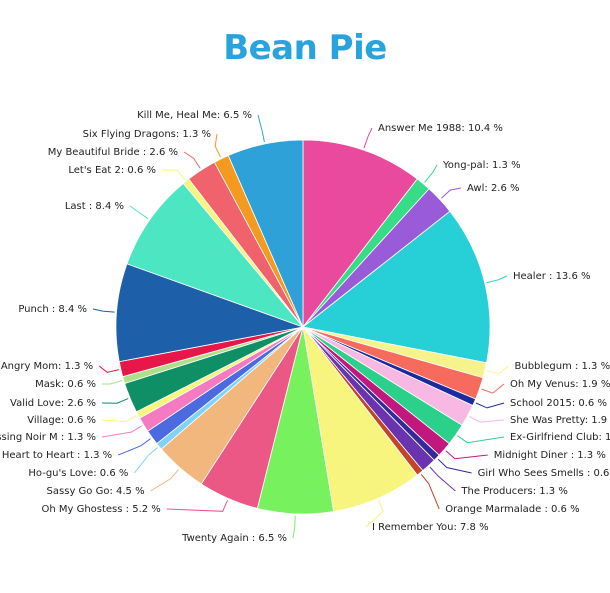  What do you see at coordinates (146, 460) in the screenshot?
I see `connector-ho-gu-s-love` at bounding box center [146, 460].